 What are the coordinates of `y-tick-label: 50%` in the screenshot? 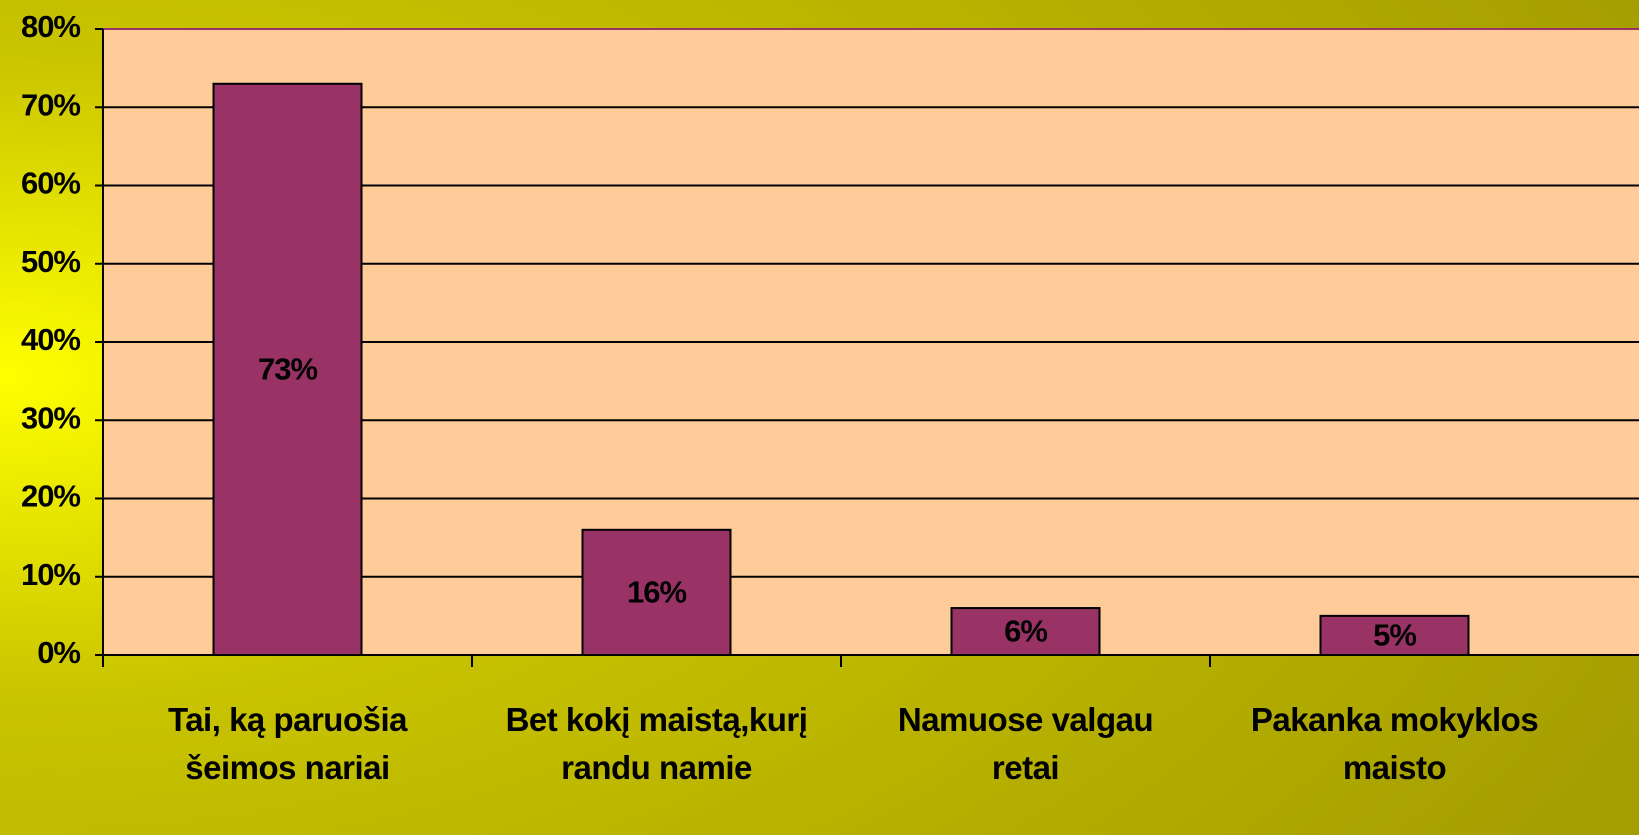 It's located at (50, 261).